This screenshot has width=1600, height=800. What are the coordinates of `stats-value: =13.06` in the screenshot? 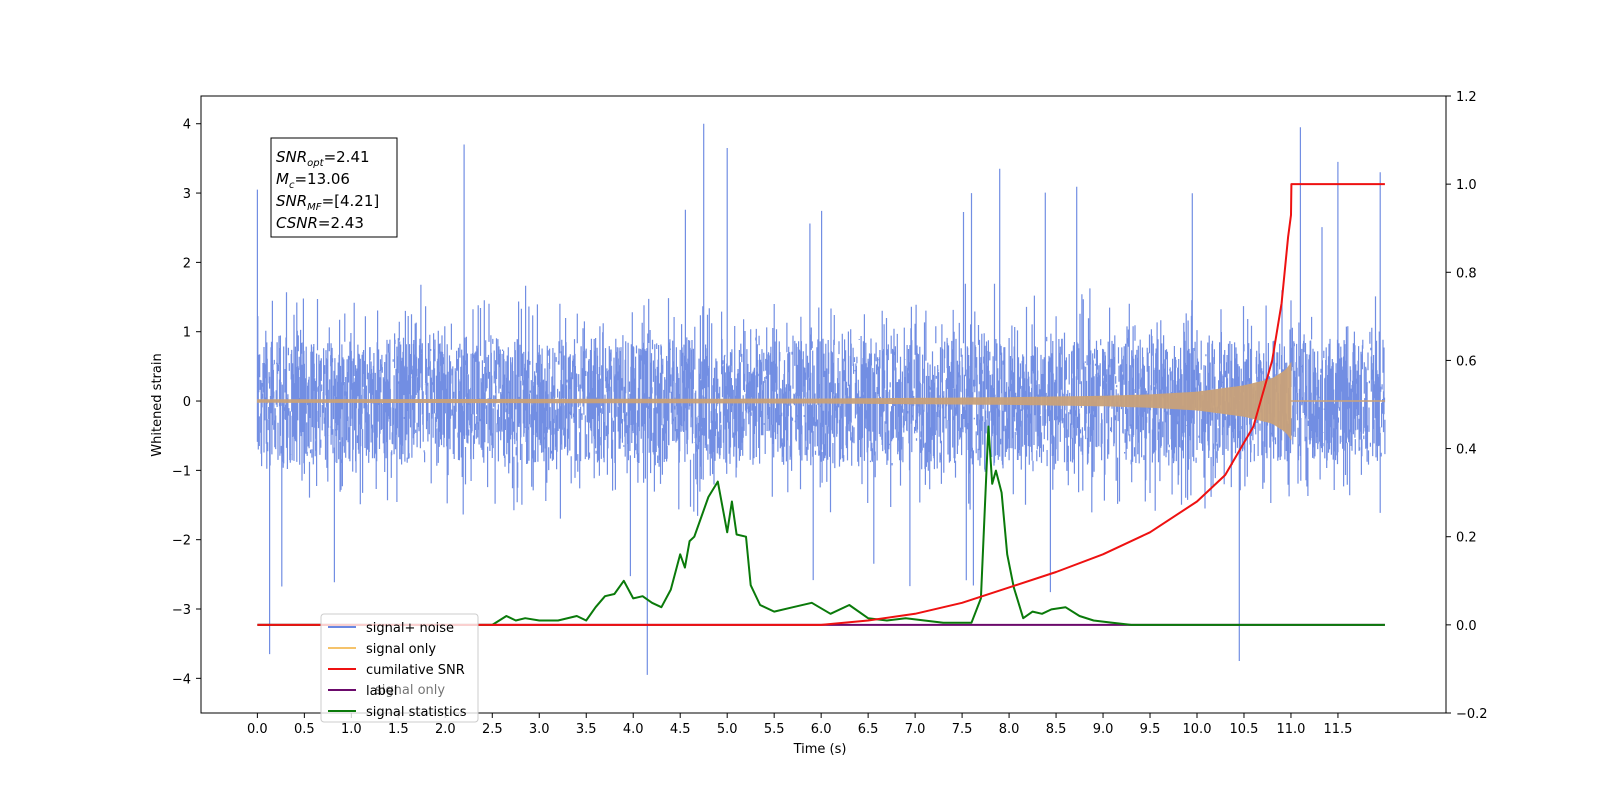 It's located at (322, 179).